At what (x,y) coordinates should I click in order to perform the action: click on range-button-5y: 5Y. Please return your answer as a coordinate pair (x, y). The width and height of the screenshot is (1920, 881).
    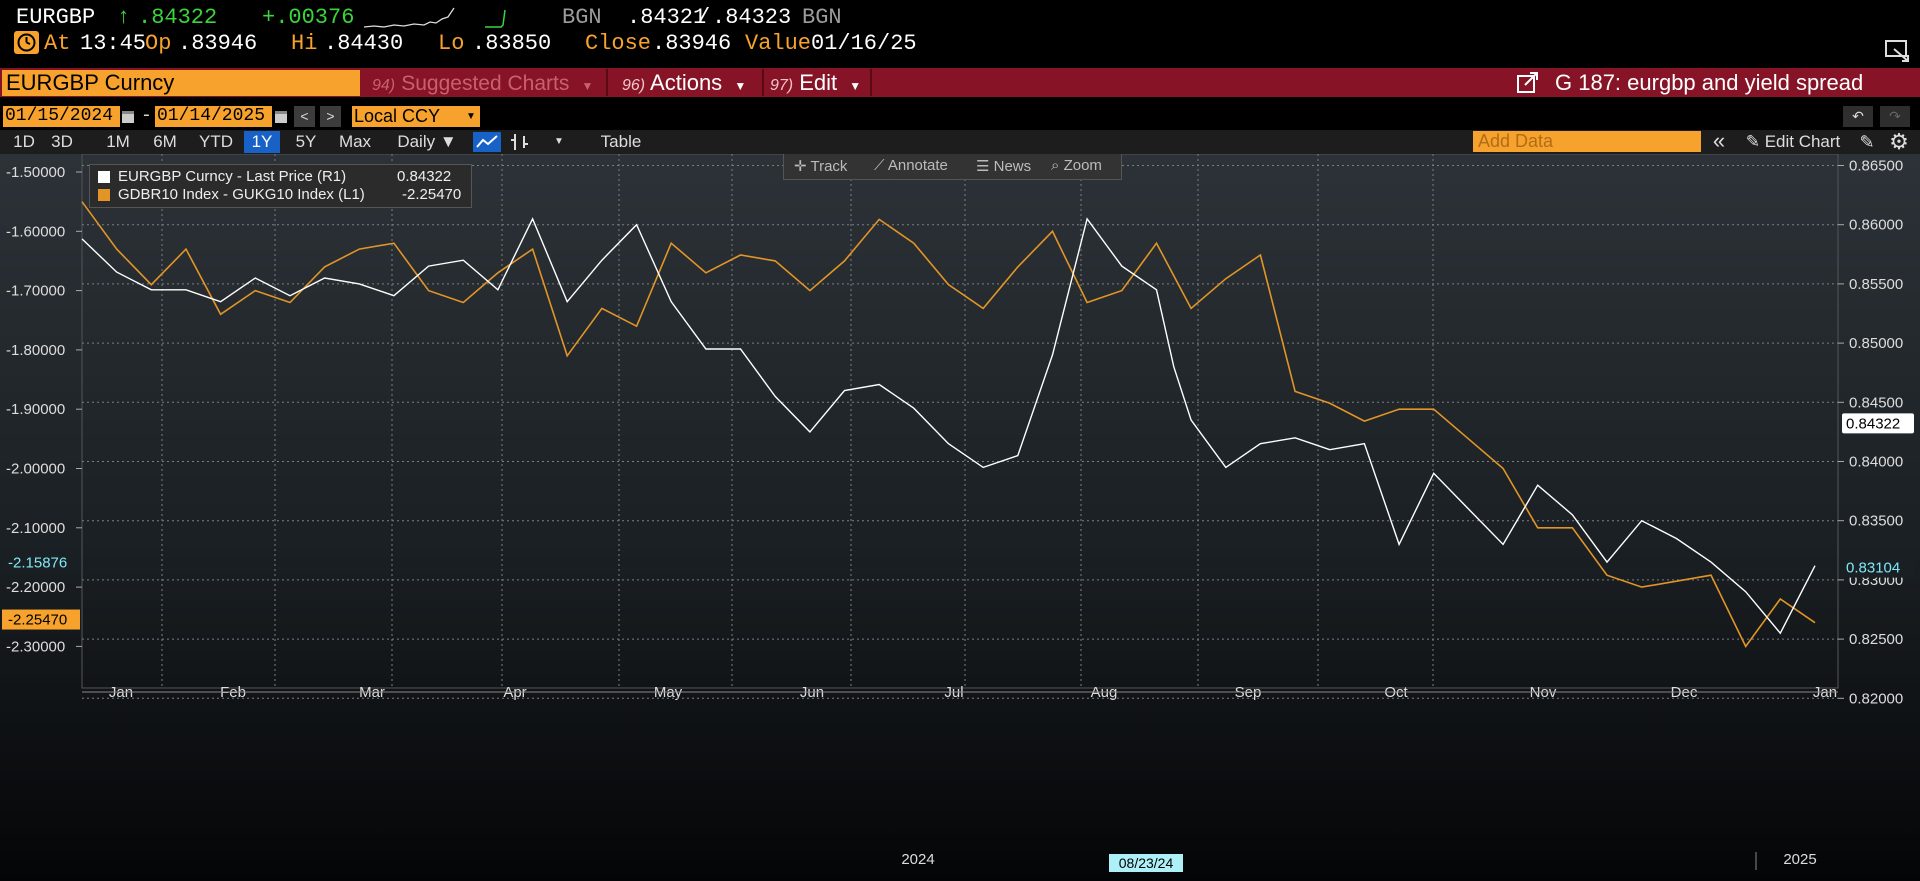
    Looking at the image, I should click on (306, 141).